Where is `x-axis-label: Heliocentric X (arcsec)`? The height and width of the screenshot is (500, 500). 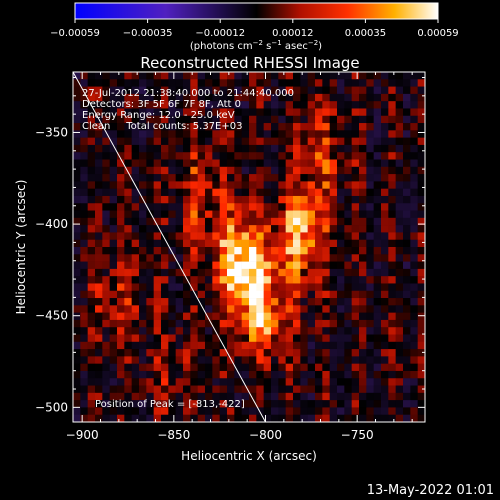
x-axis-label: Heliocentric X (arcsec) is located at coordinates (249, 456).